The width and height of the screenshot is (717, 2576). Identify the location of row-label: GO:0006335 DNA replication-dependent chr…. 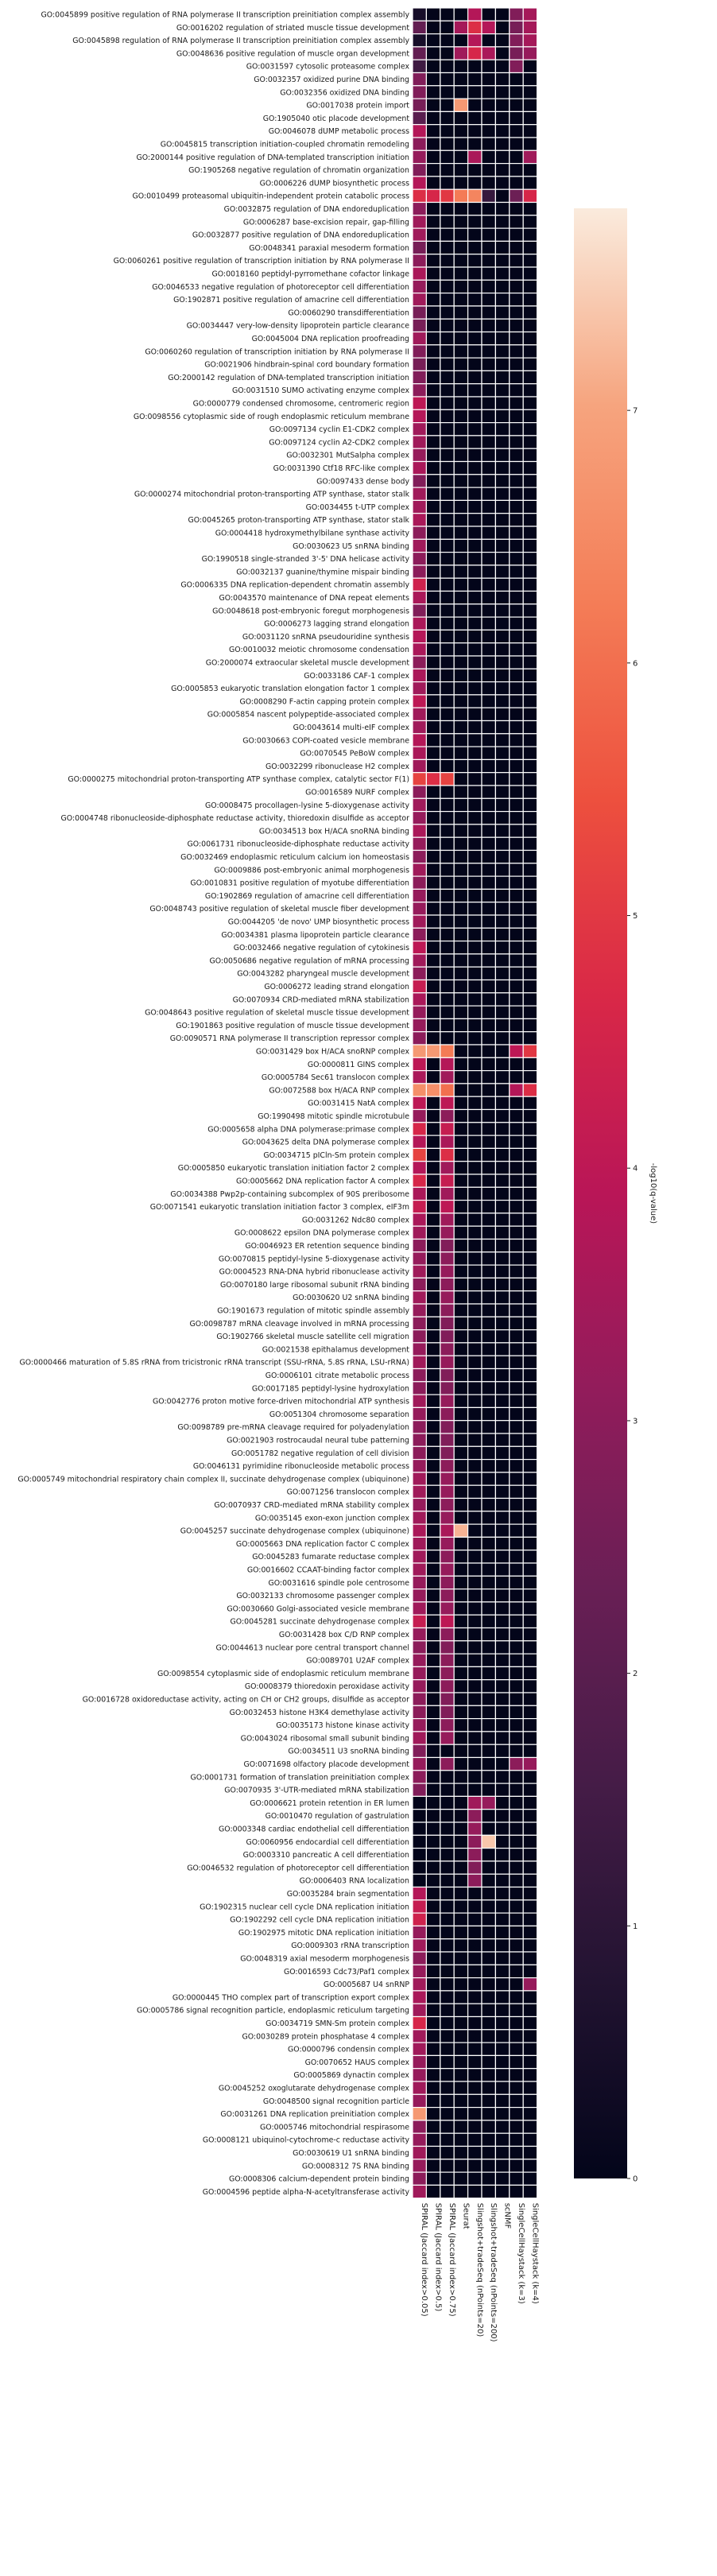
(294, 585).